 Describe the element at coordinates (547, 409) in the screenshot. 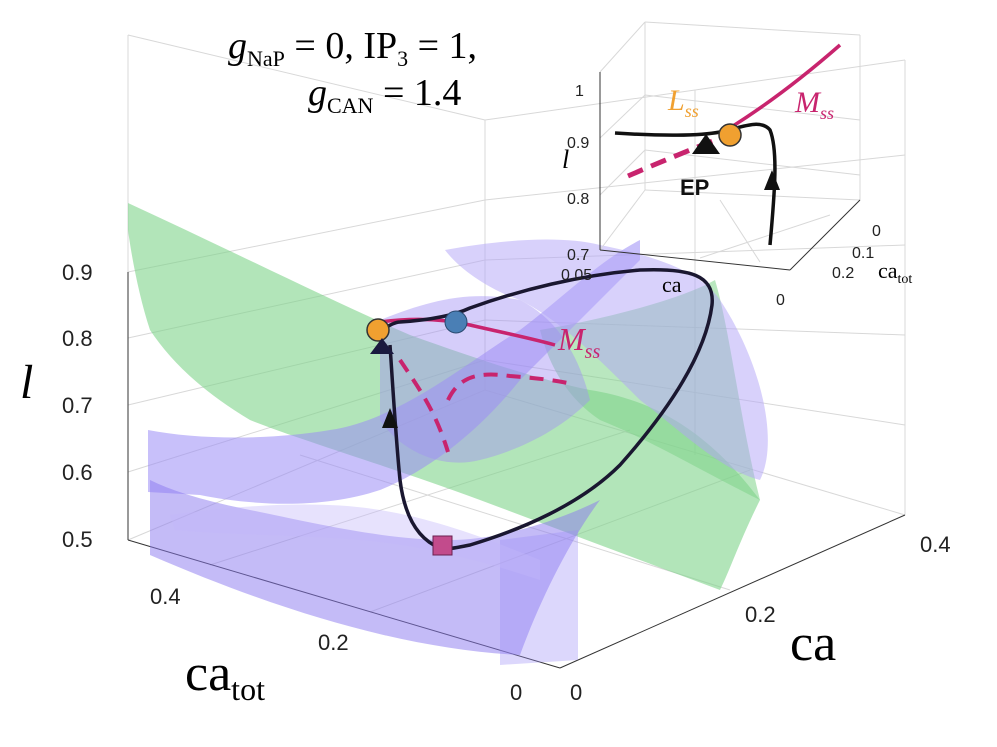

I see `trajectory-curve` at that location.